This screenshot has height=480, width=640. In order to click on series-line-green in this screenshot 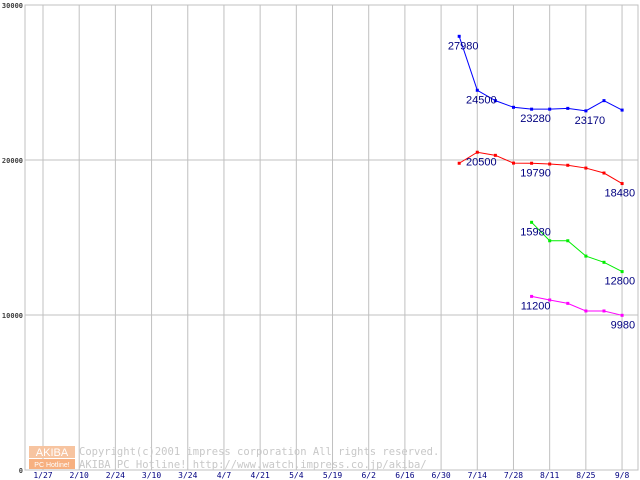, I will do `click(577, 247)`.